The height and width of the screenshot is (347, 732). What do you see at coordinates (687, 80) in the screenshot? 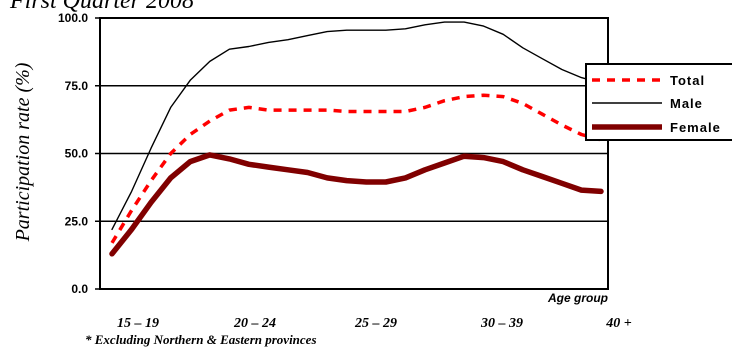
I see `legend-label-total: Total` at bounding box center [687, 80].